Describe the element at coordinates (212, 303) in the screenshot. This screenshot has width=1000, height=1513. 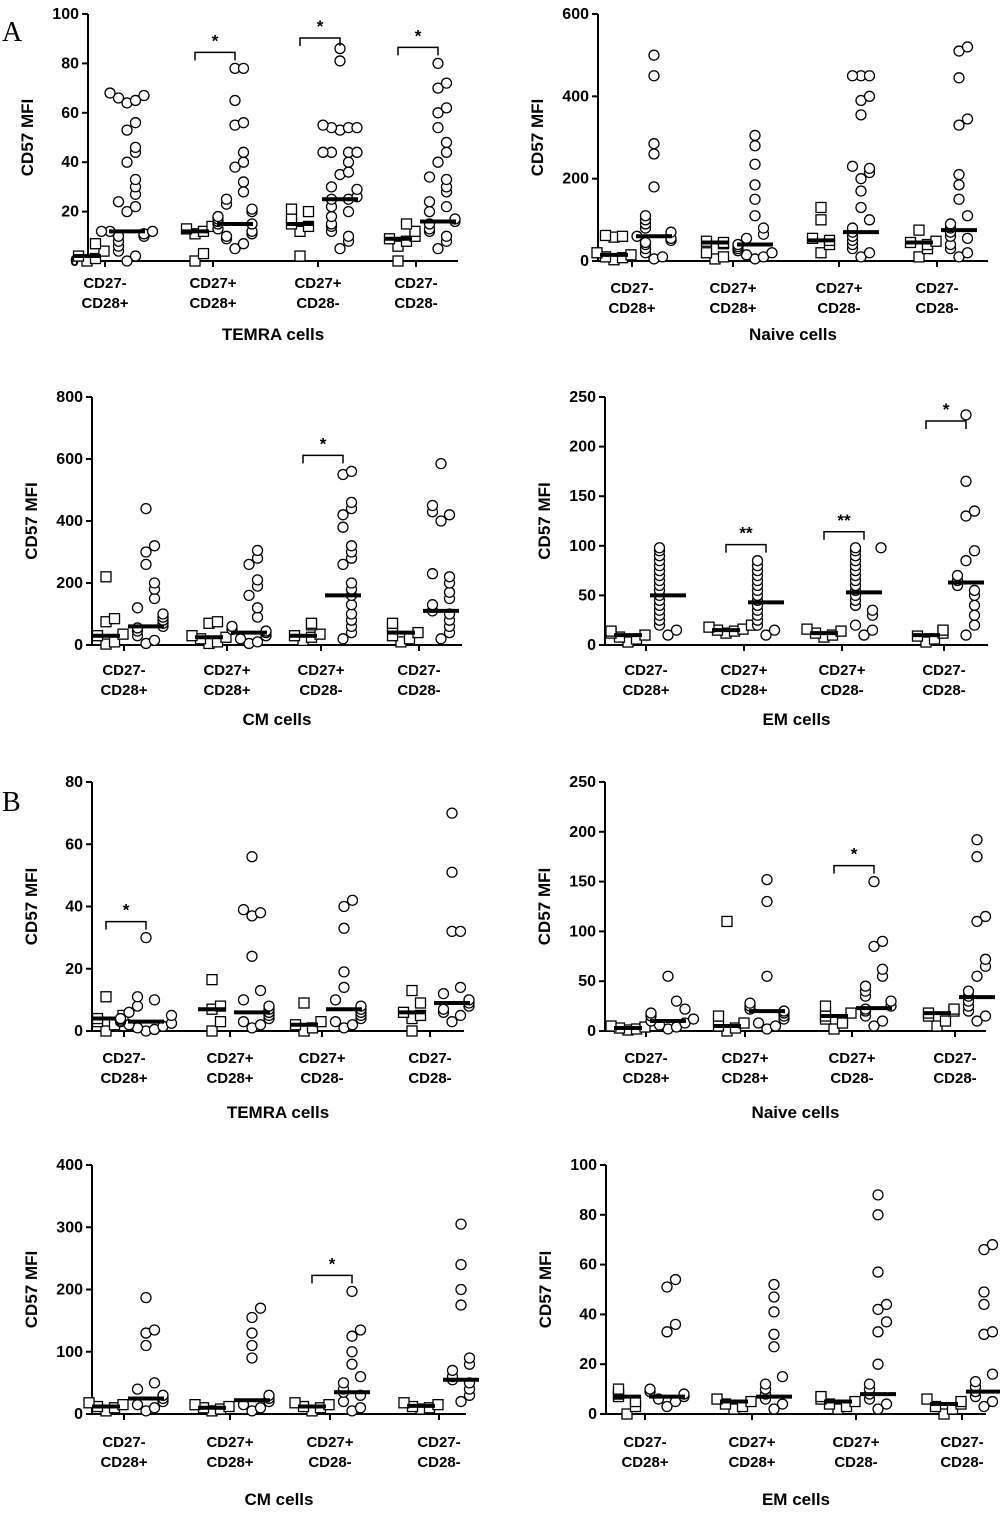
I see `x-category-label: CD28+` at that location.